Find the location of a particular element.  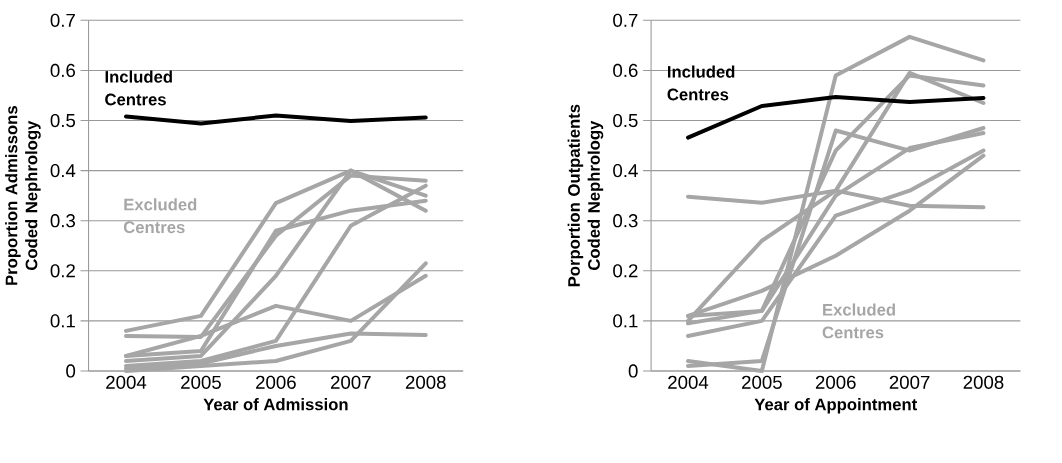

y-axis-title: Proportion Admissons Coded Nephrology is located at coordinates (23, 195).